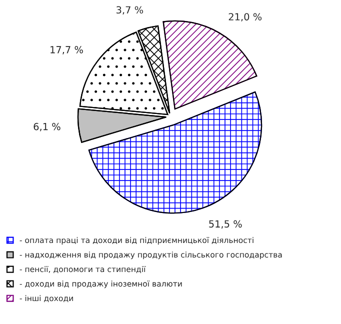 The width and height of the screenshot is (341, 324). Describe the element at coordinates (225, 224) in the screenshot. I see `data-label: 51,5 %` at that location.